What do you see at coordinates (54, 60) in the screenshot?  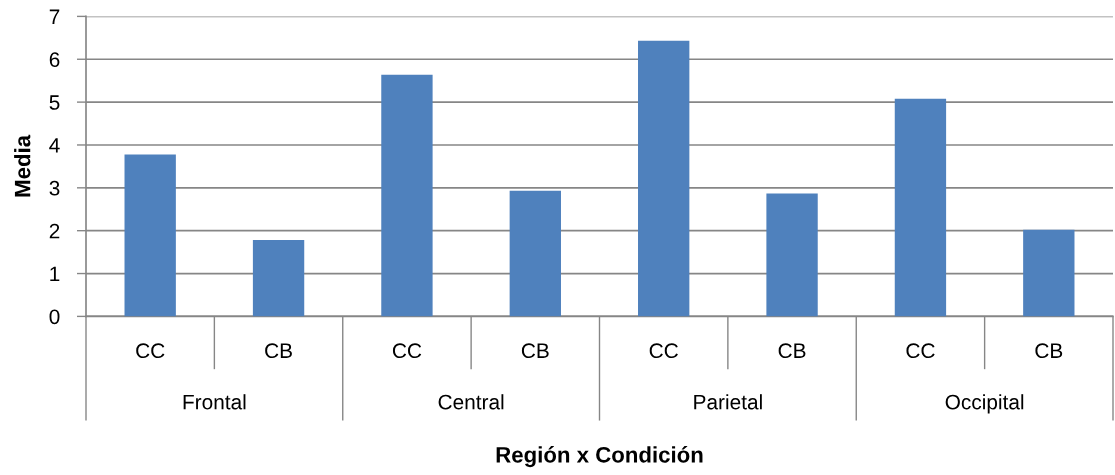 I see `y-tick-label: 6` at bounding box center [54, 60].